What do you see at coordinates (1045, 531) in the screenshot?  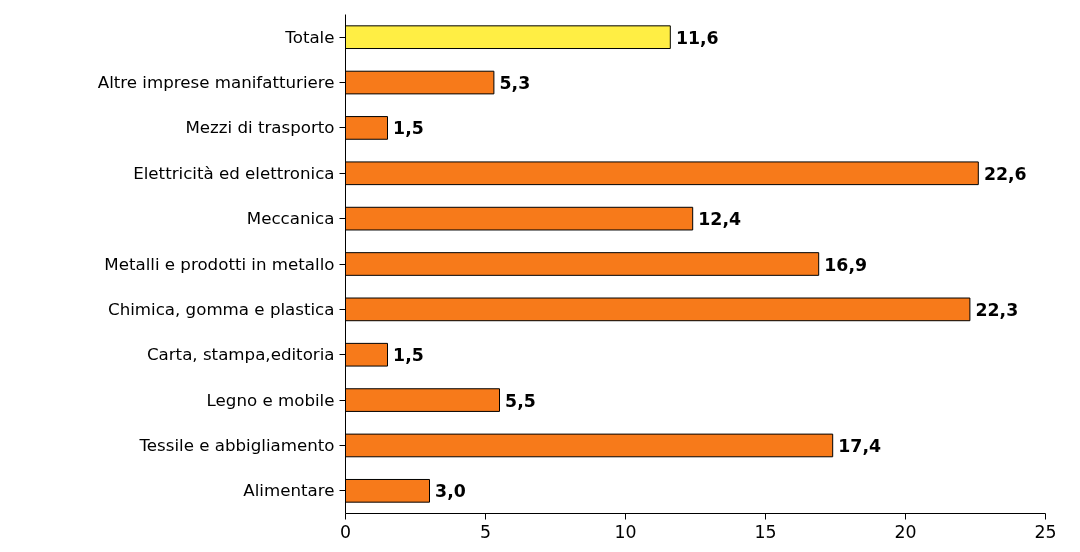 I see `x-tick-label: 25` at bounding box center [1045, 531].